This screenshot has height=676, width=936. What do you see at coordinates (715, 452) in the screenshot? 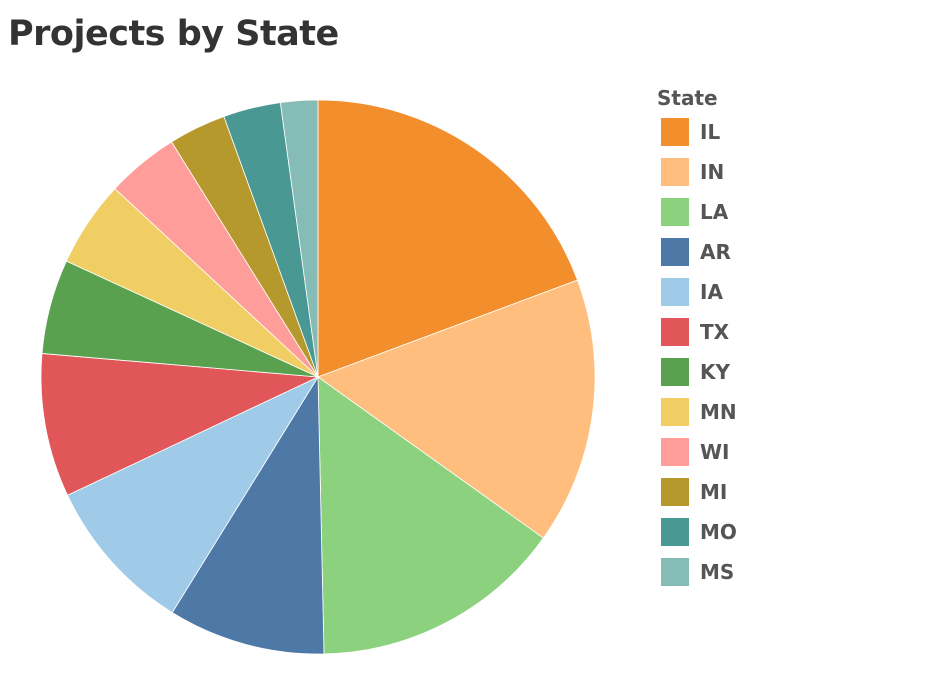
I see `legend-label: WI` at bounding box center [715, 452].